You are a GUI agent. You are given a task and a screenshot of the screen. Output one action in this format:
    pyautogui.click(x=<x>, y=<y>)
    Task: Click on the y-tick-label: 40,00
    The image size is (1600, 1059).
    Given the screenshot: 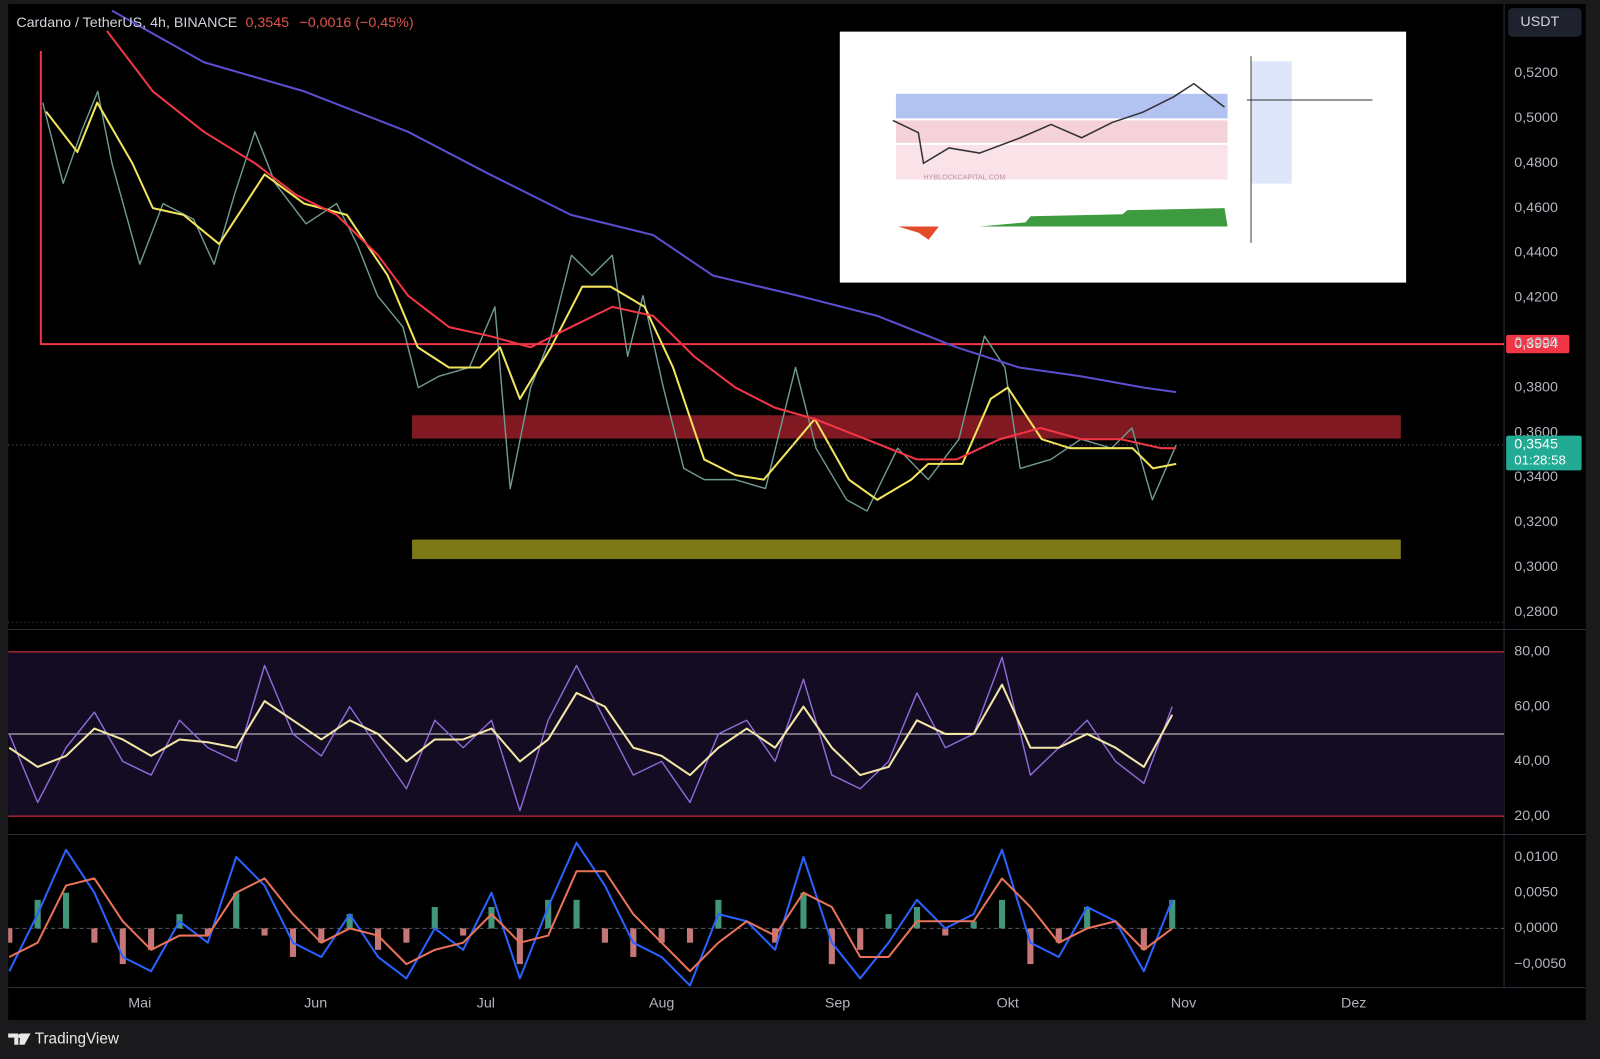 What is the action you would take?
    pyautogui.click(x=1532, y=761)
    